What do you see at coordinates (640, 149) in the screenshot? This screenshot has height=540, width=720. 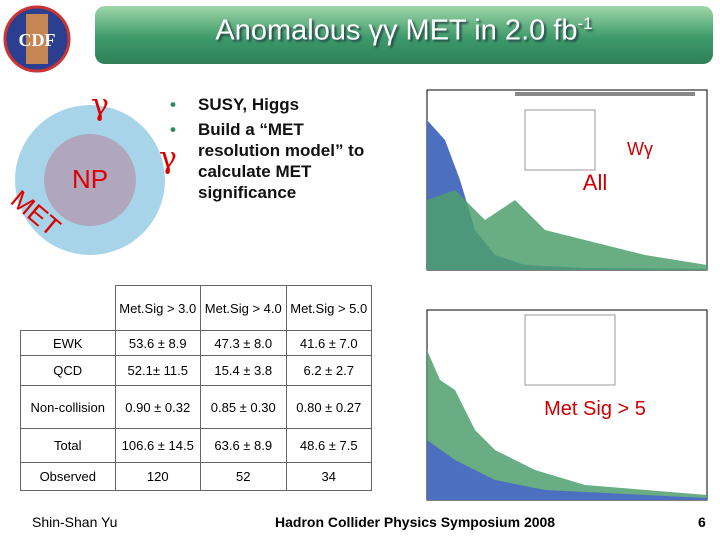 I see `plot-label: Wγ` at bounding box center [640, 149].